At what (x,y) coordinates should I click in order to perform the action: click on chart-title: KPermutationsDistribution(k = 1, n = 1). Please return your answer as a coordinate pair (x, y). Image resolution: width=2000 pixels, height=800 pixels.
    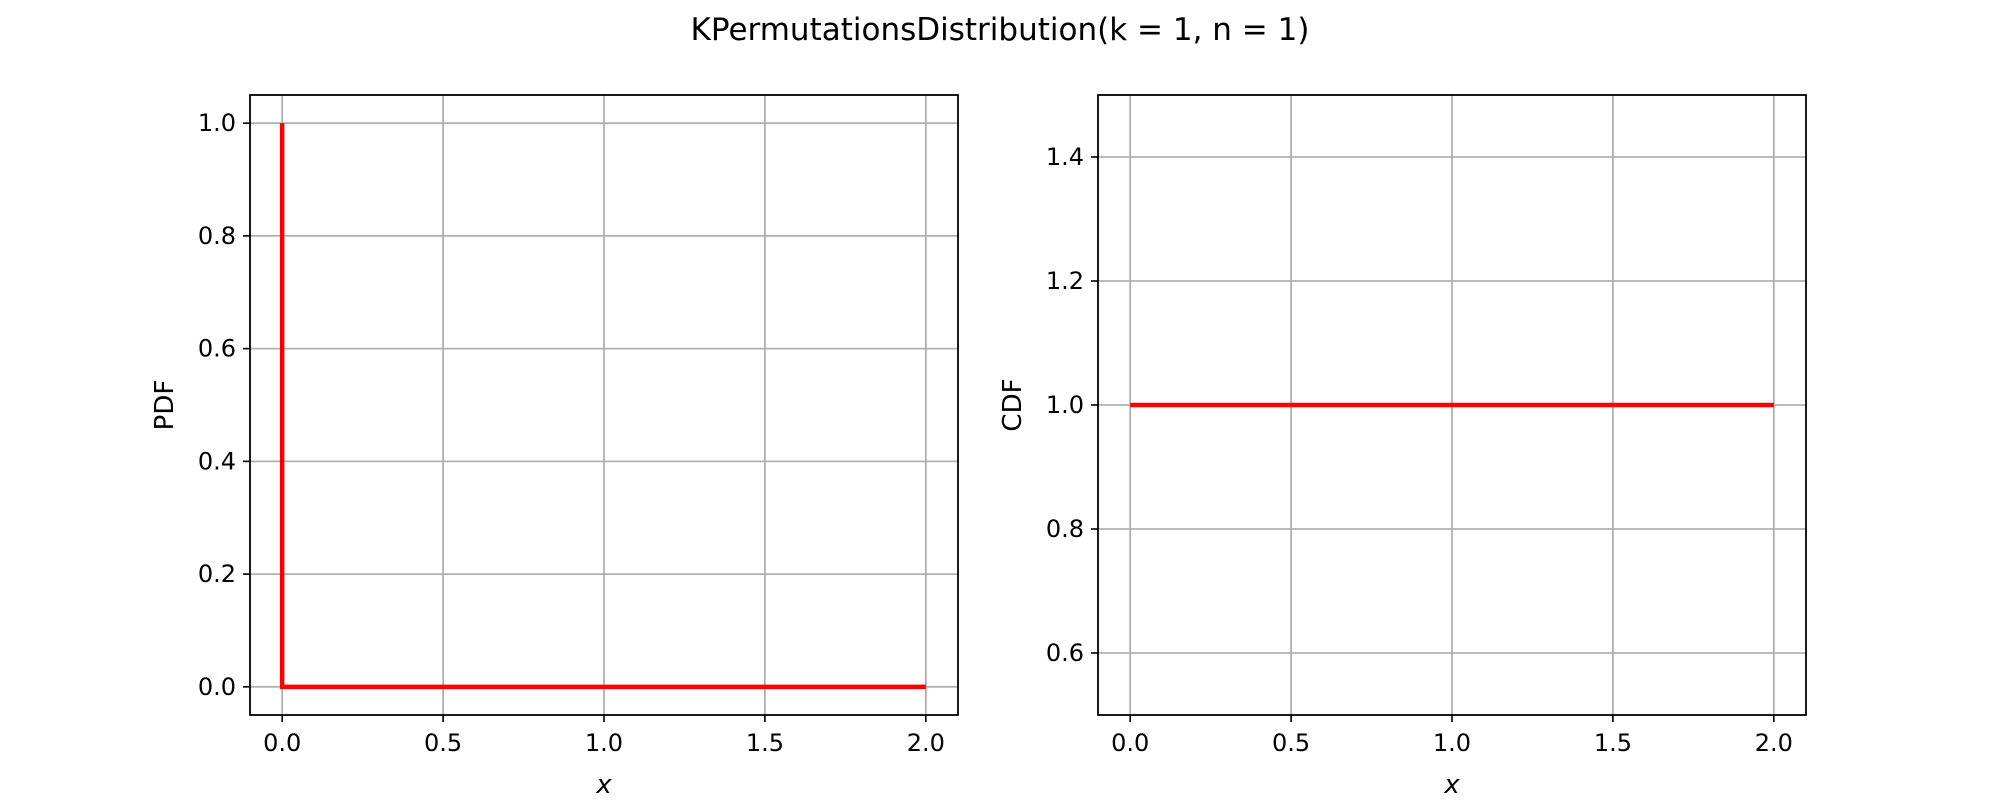
    Looking at the image, I should click on (1000, 30).